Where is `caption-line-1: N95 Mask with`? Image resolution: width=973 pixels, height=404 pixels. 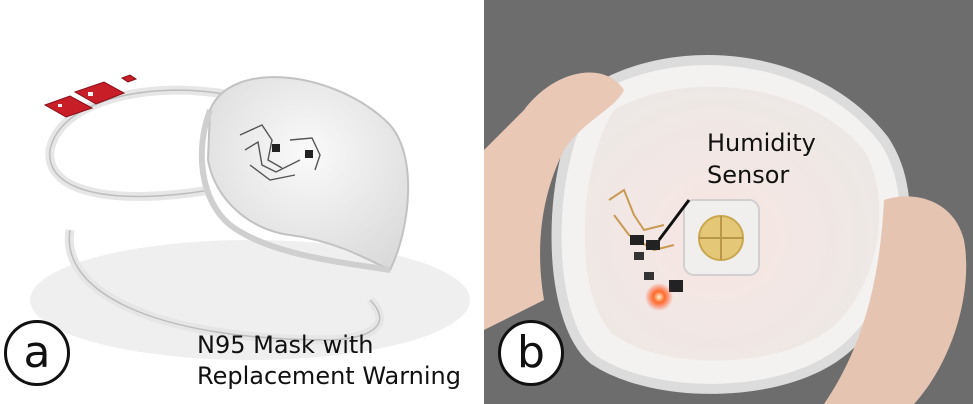
caption-line-1: N95 Mask with is located at coordinates (285, 345).